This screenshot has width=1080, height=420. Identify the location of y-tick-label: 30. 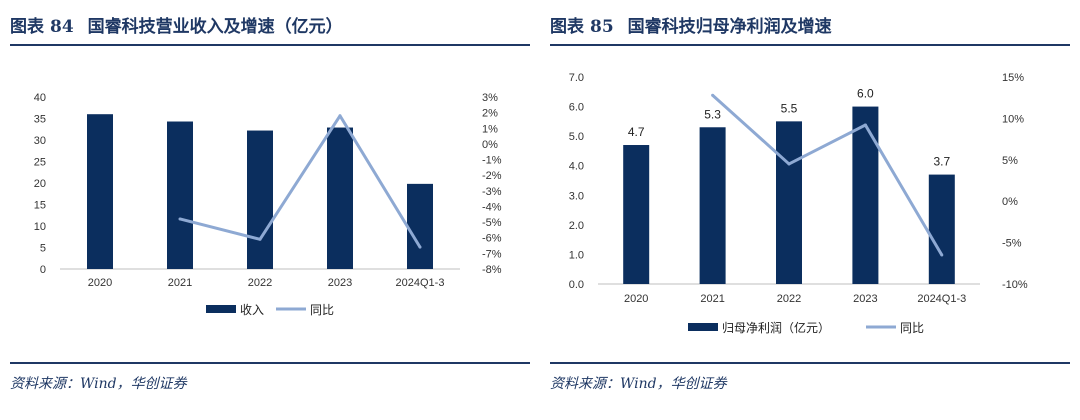
(40, 141).